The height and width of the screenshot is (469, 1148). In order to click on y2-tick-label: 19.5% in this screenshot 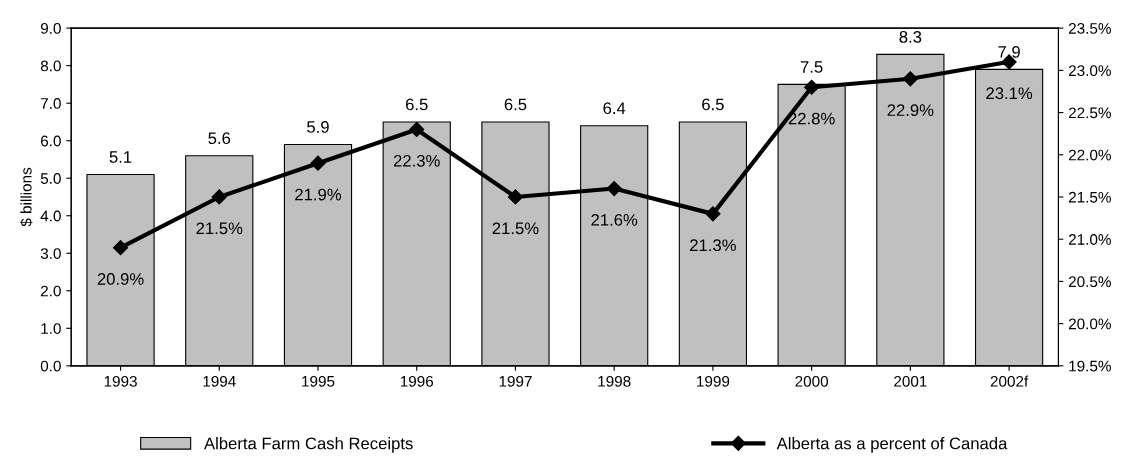, I will do `click(1090, 366)`.